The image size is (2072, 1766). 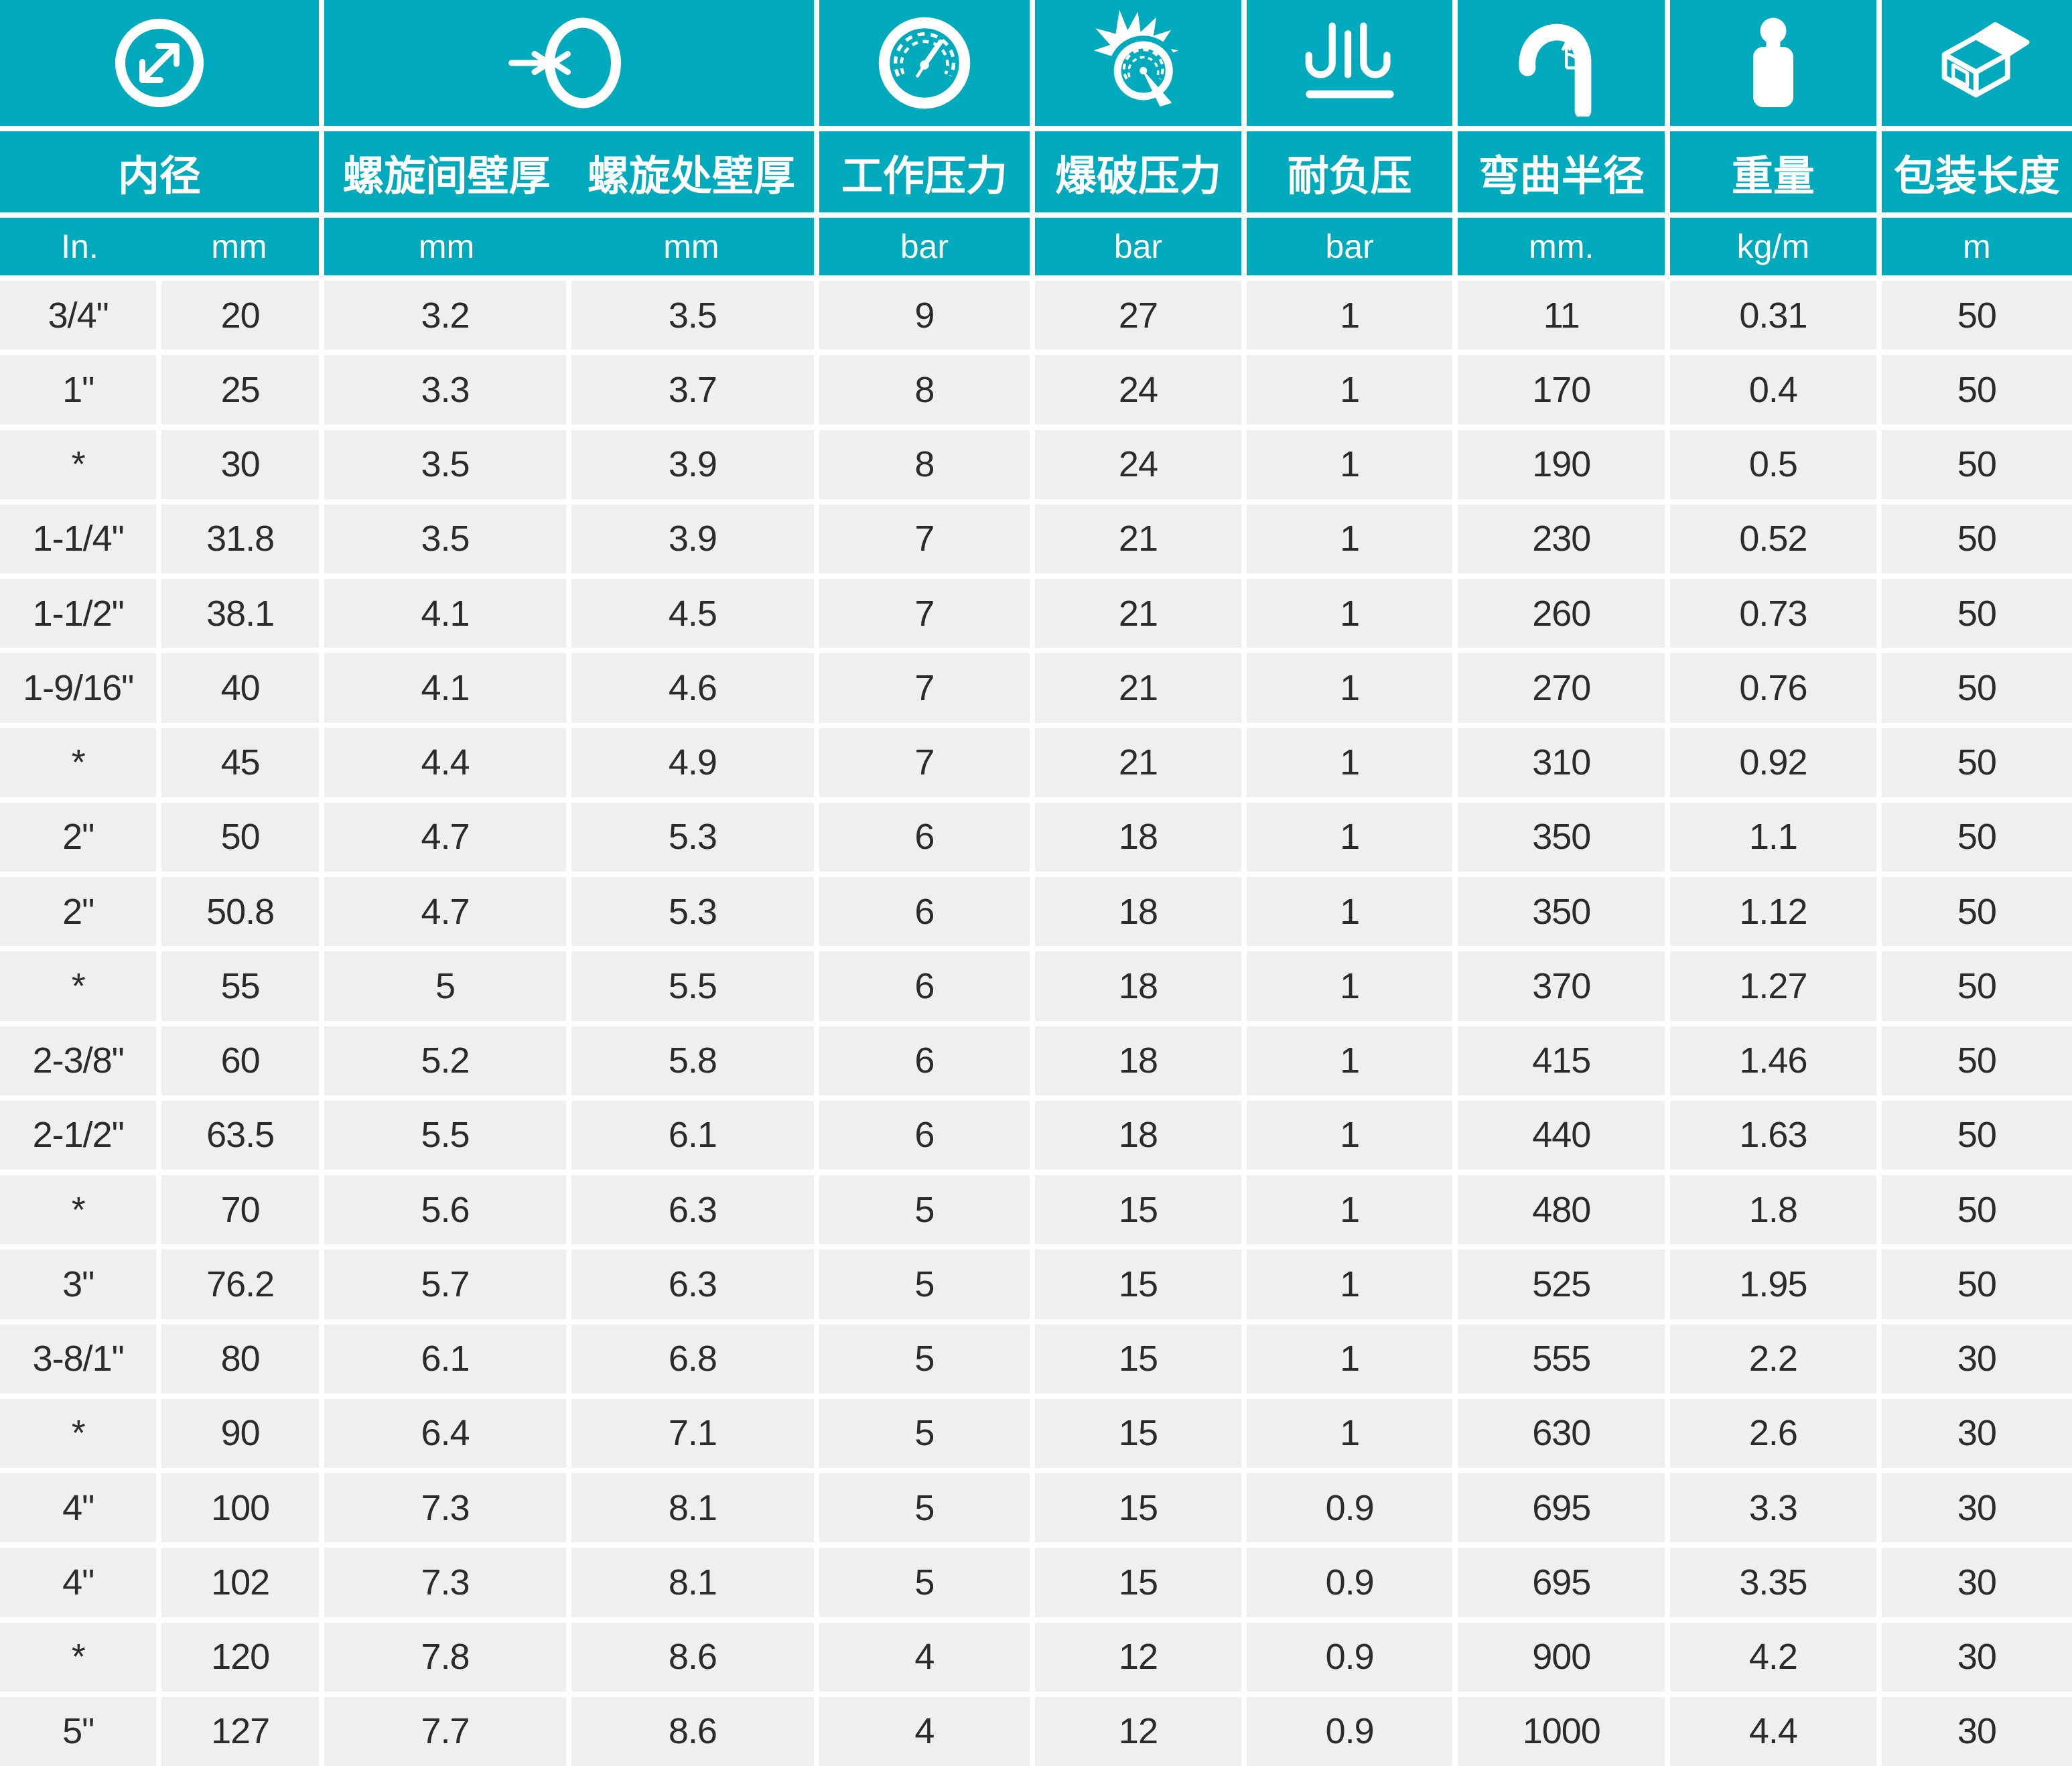 What do you see at coordinates (1773, 1359) in the screenshot?
I see `cell-r15-c9: 2.2` at bounding box center [1773, 1359].